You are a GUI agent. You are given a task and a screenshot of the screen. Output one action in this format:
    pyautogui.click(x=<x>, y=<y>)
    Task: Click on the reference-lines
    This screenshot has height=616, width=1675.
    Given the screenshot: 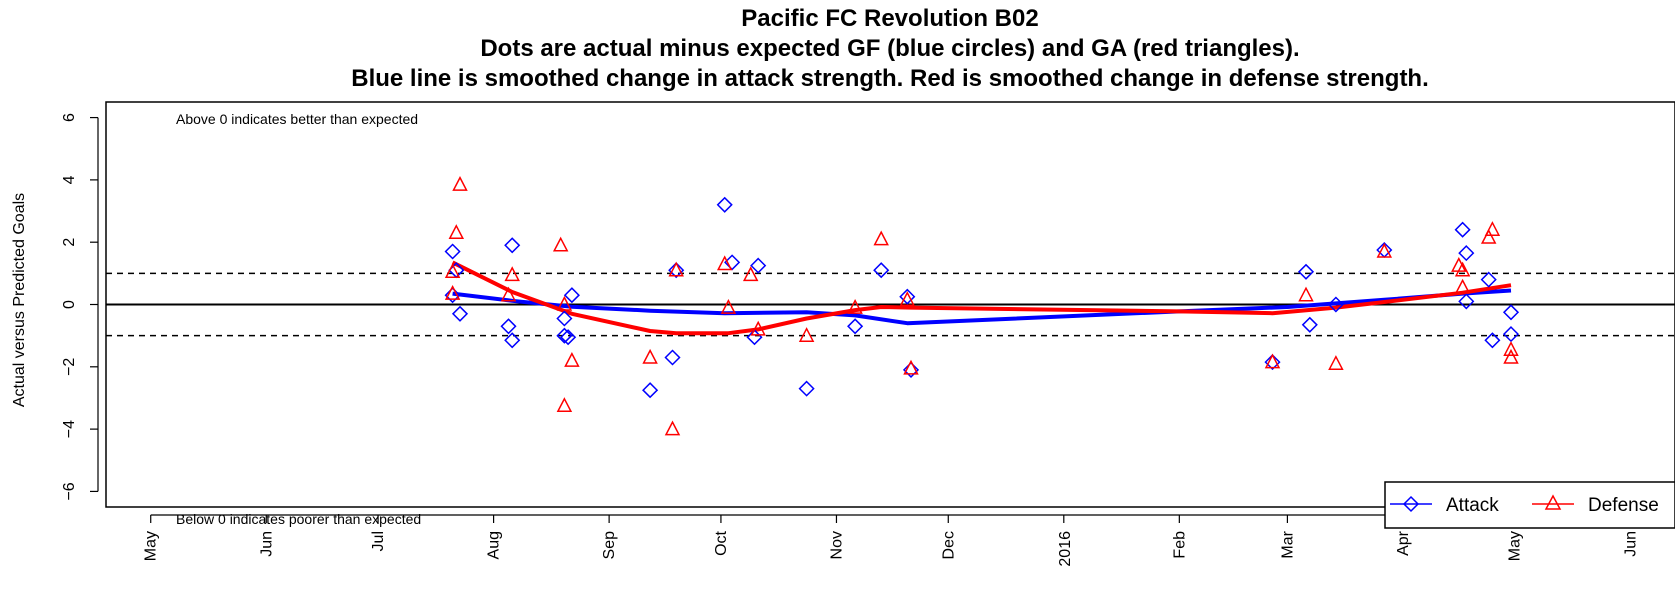 What is the action you would take?
    pyautogui.click(x=890, y=304)
    